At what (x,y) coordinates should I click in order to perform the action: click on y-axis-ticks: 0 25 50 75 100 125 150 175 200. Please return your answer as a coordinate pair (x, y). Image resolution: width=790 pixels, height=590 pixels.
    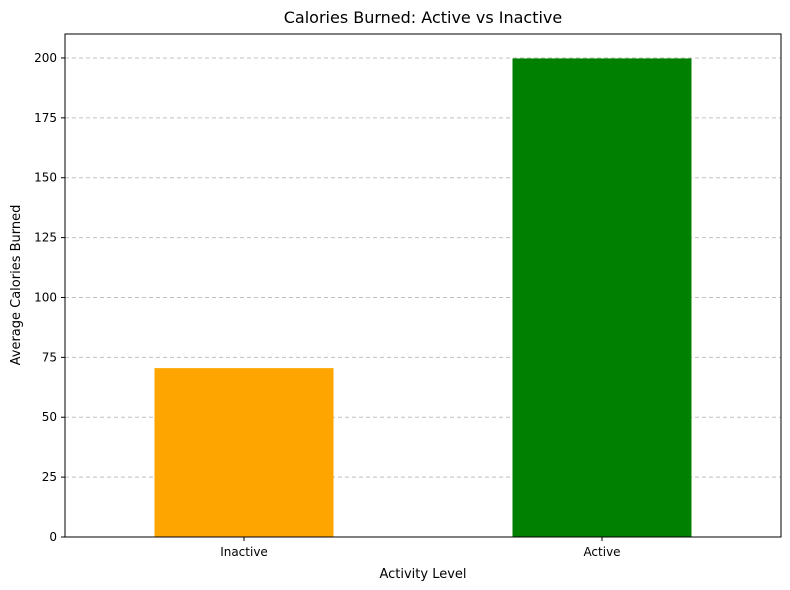
    Looking at the image, I should click on (49, 297).